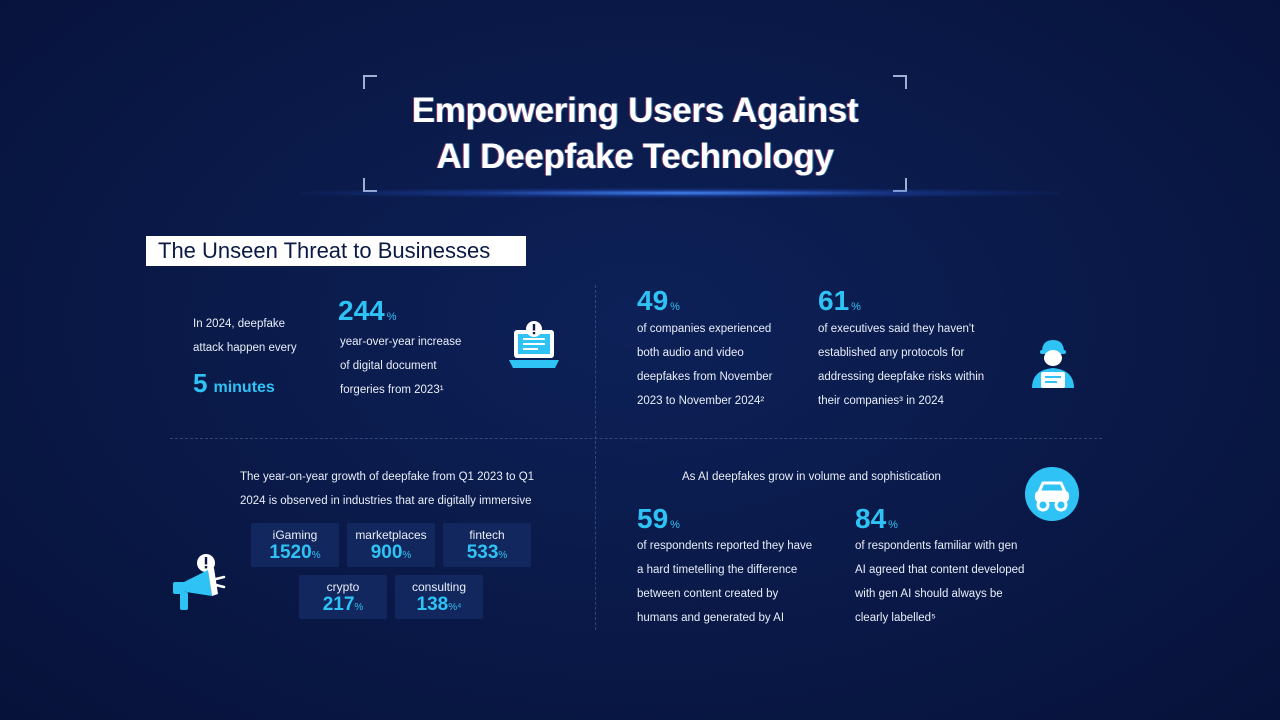 This screenshot has width=1280, height=720. I want to click on divider-vertical, so click(595, 457).